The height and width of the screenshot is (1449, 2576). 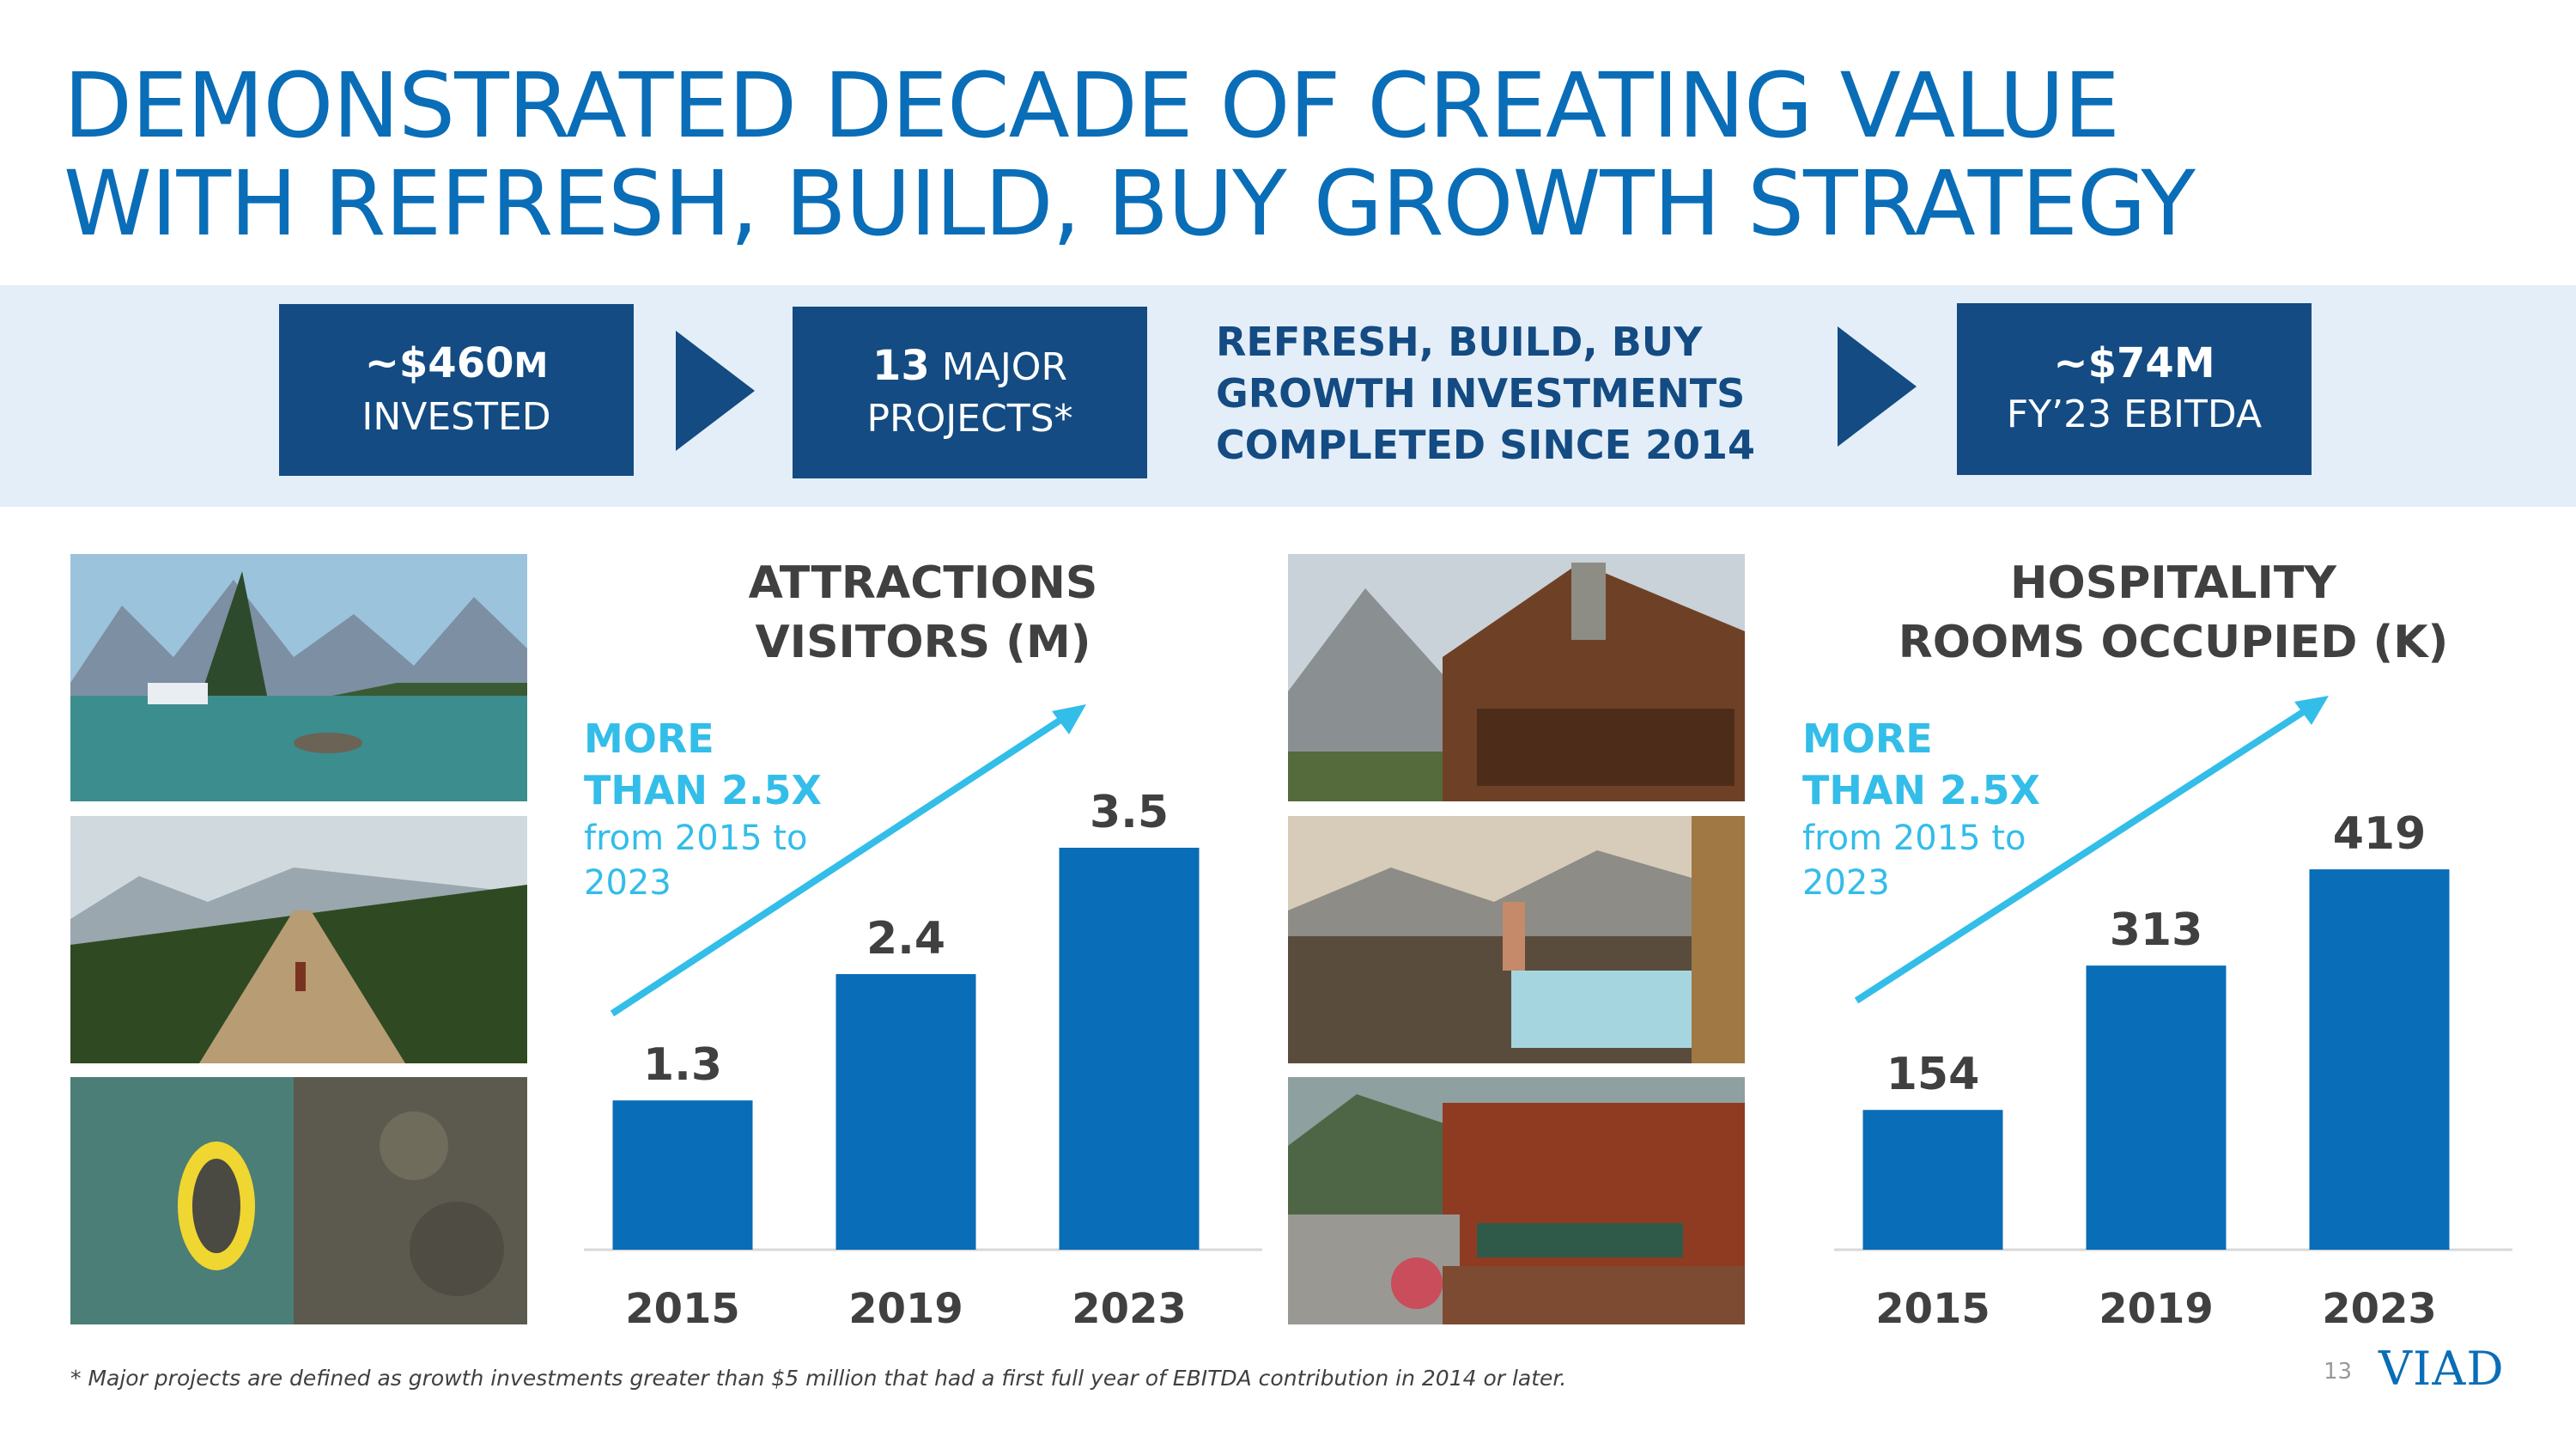 I want to click on chart-title-line-2: ROOMS OCCUPIED (K), so click(x=2174, y=642).